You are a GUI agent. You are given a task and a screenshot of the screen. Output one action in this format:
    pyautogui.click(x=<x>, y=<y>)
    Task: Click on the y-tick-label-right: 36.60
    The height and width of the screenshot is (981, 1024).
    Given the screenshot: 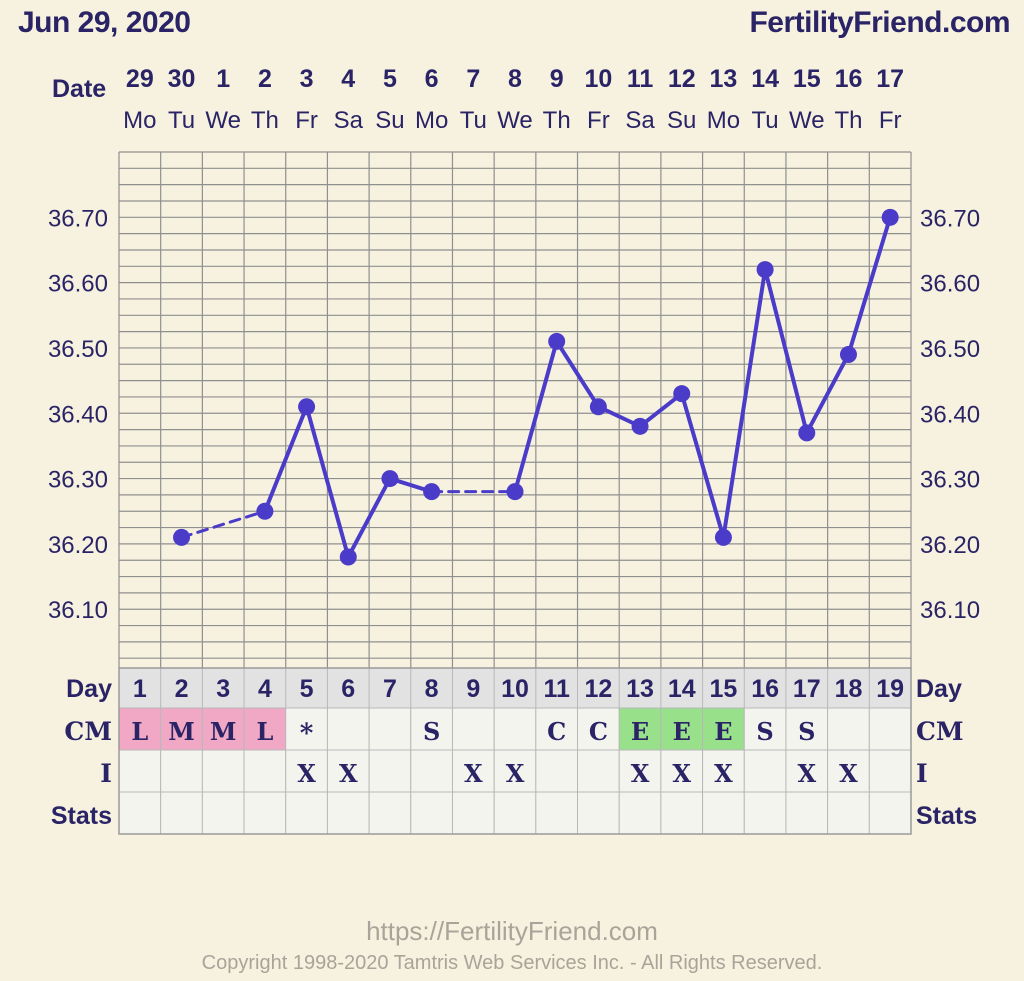 What is the action you would take?
    pyautogui.click(x=950, y=284)
    